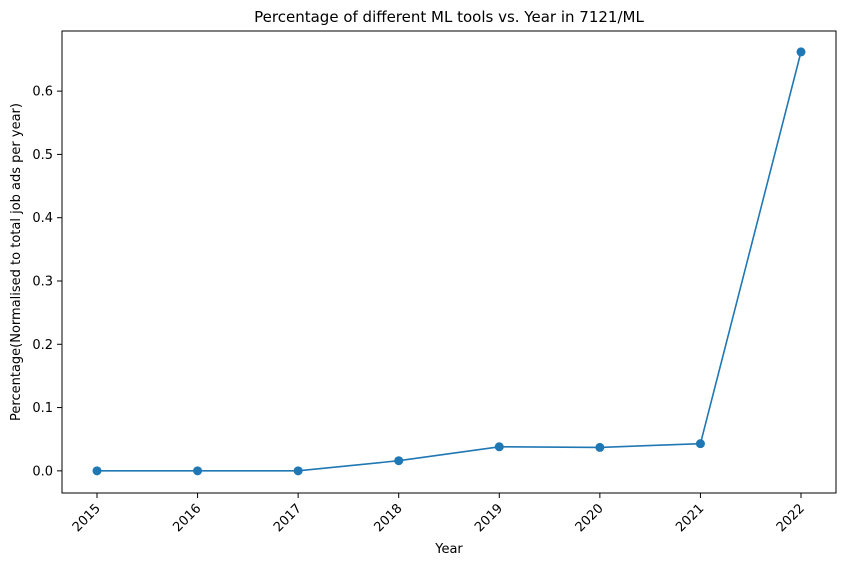 This screenshot has width=846, height=566. Describe the element at coordinates (42, 281) in the screenshot. I see `y-tick-label: 0.3` at that location.